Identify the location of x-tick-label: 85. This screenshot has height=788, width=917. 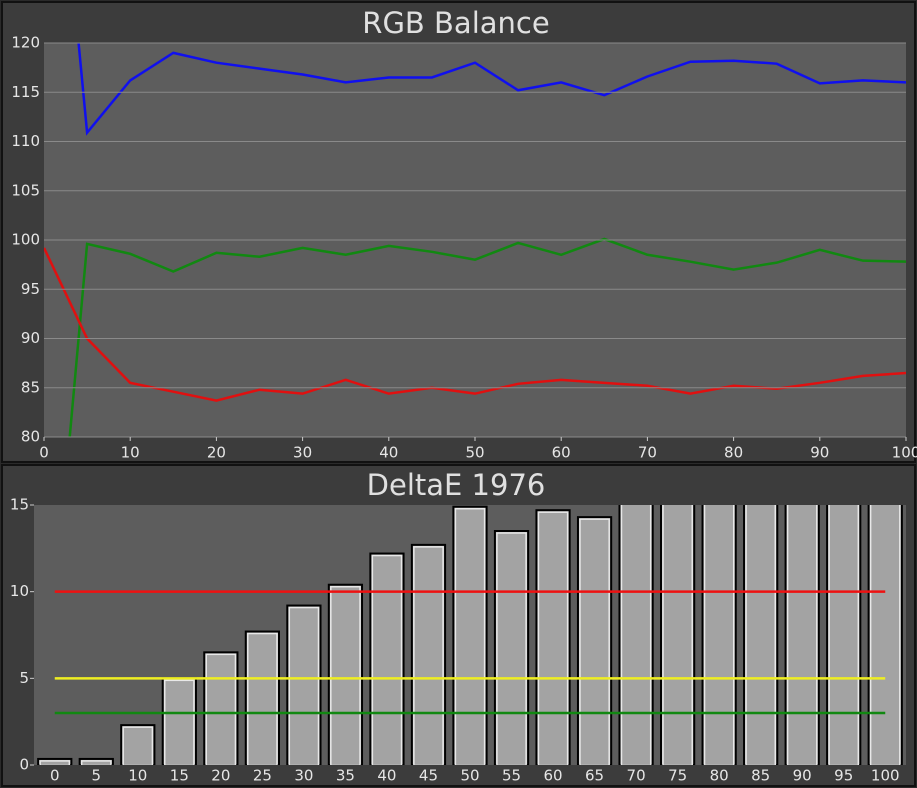
(760, 776).